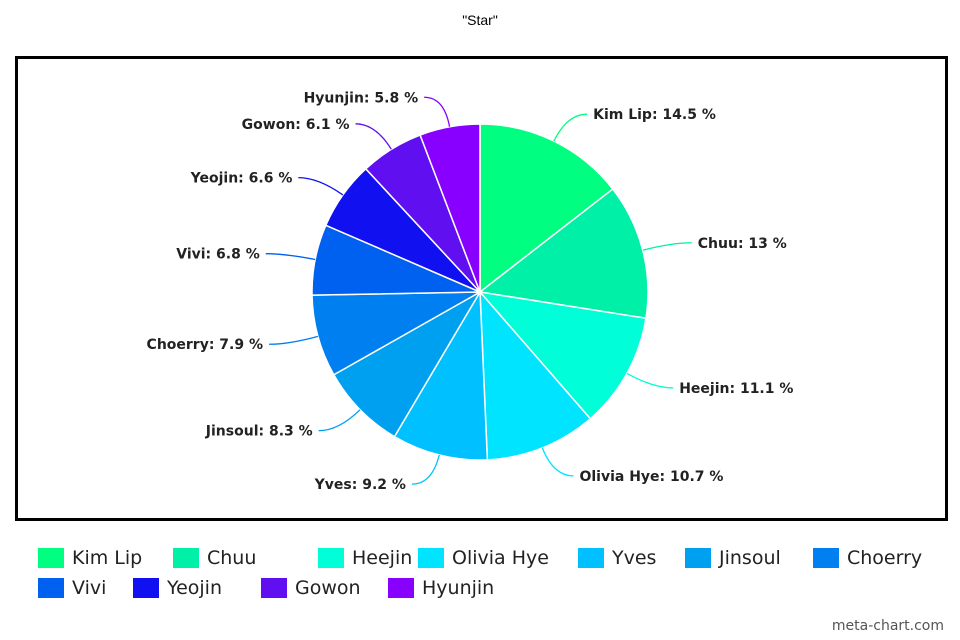  What do you see at coordinates (441, 375) in the screenshot?
I see `pie-slice-yves` at bounding box center [441, 375].